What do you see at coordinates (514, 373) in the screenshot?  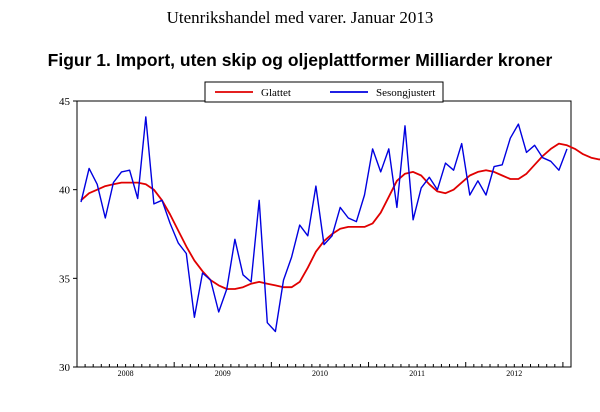 I see `x-tick-label-2012: 2012` at bounding box center [514, 373].